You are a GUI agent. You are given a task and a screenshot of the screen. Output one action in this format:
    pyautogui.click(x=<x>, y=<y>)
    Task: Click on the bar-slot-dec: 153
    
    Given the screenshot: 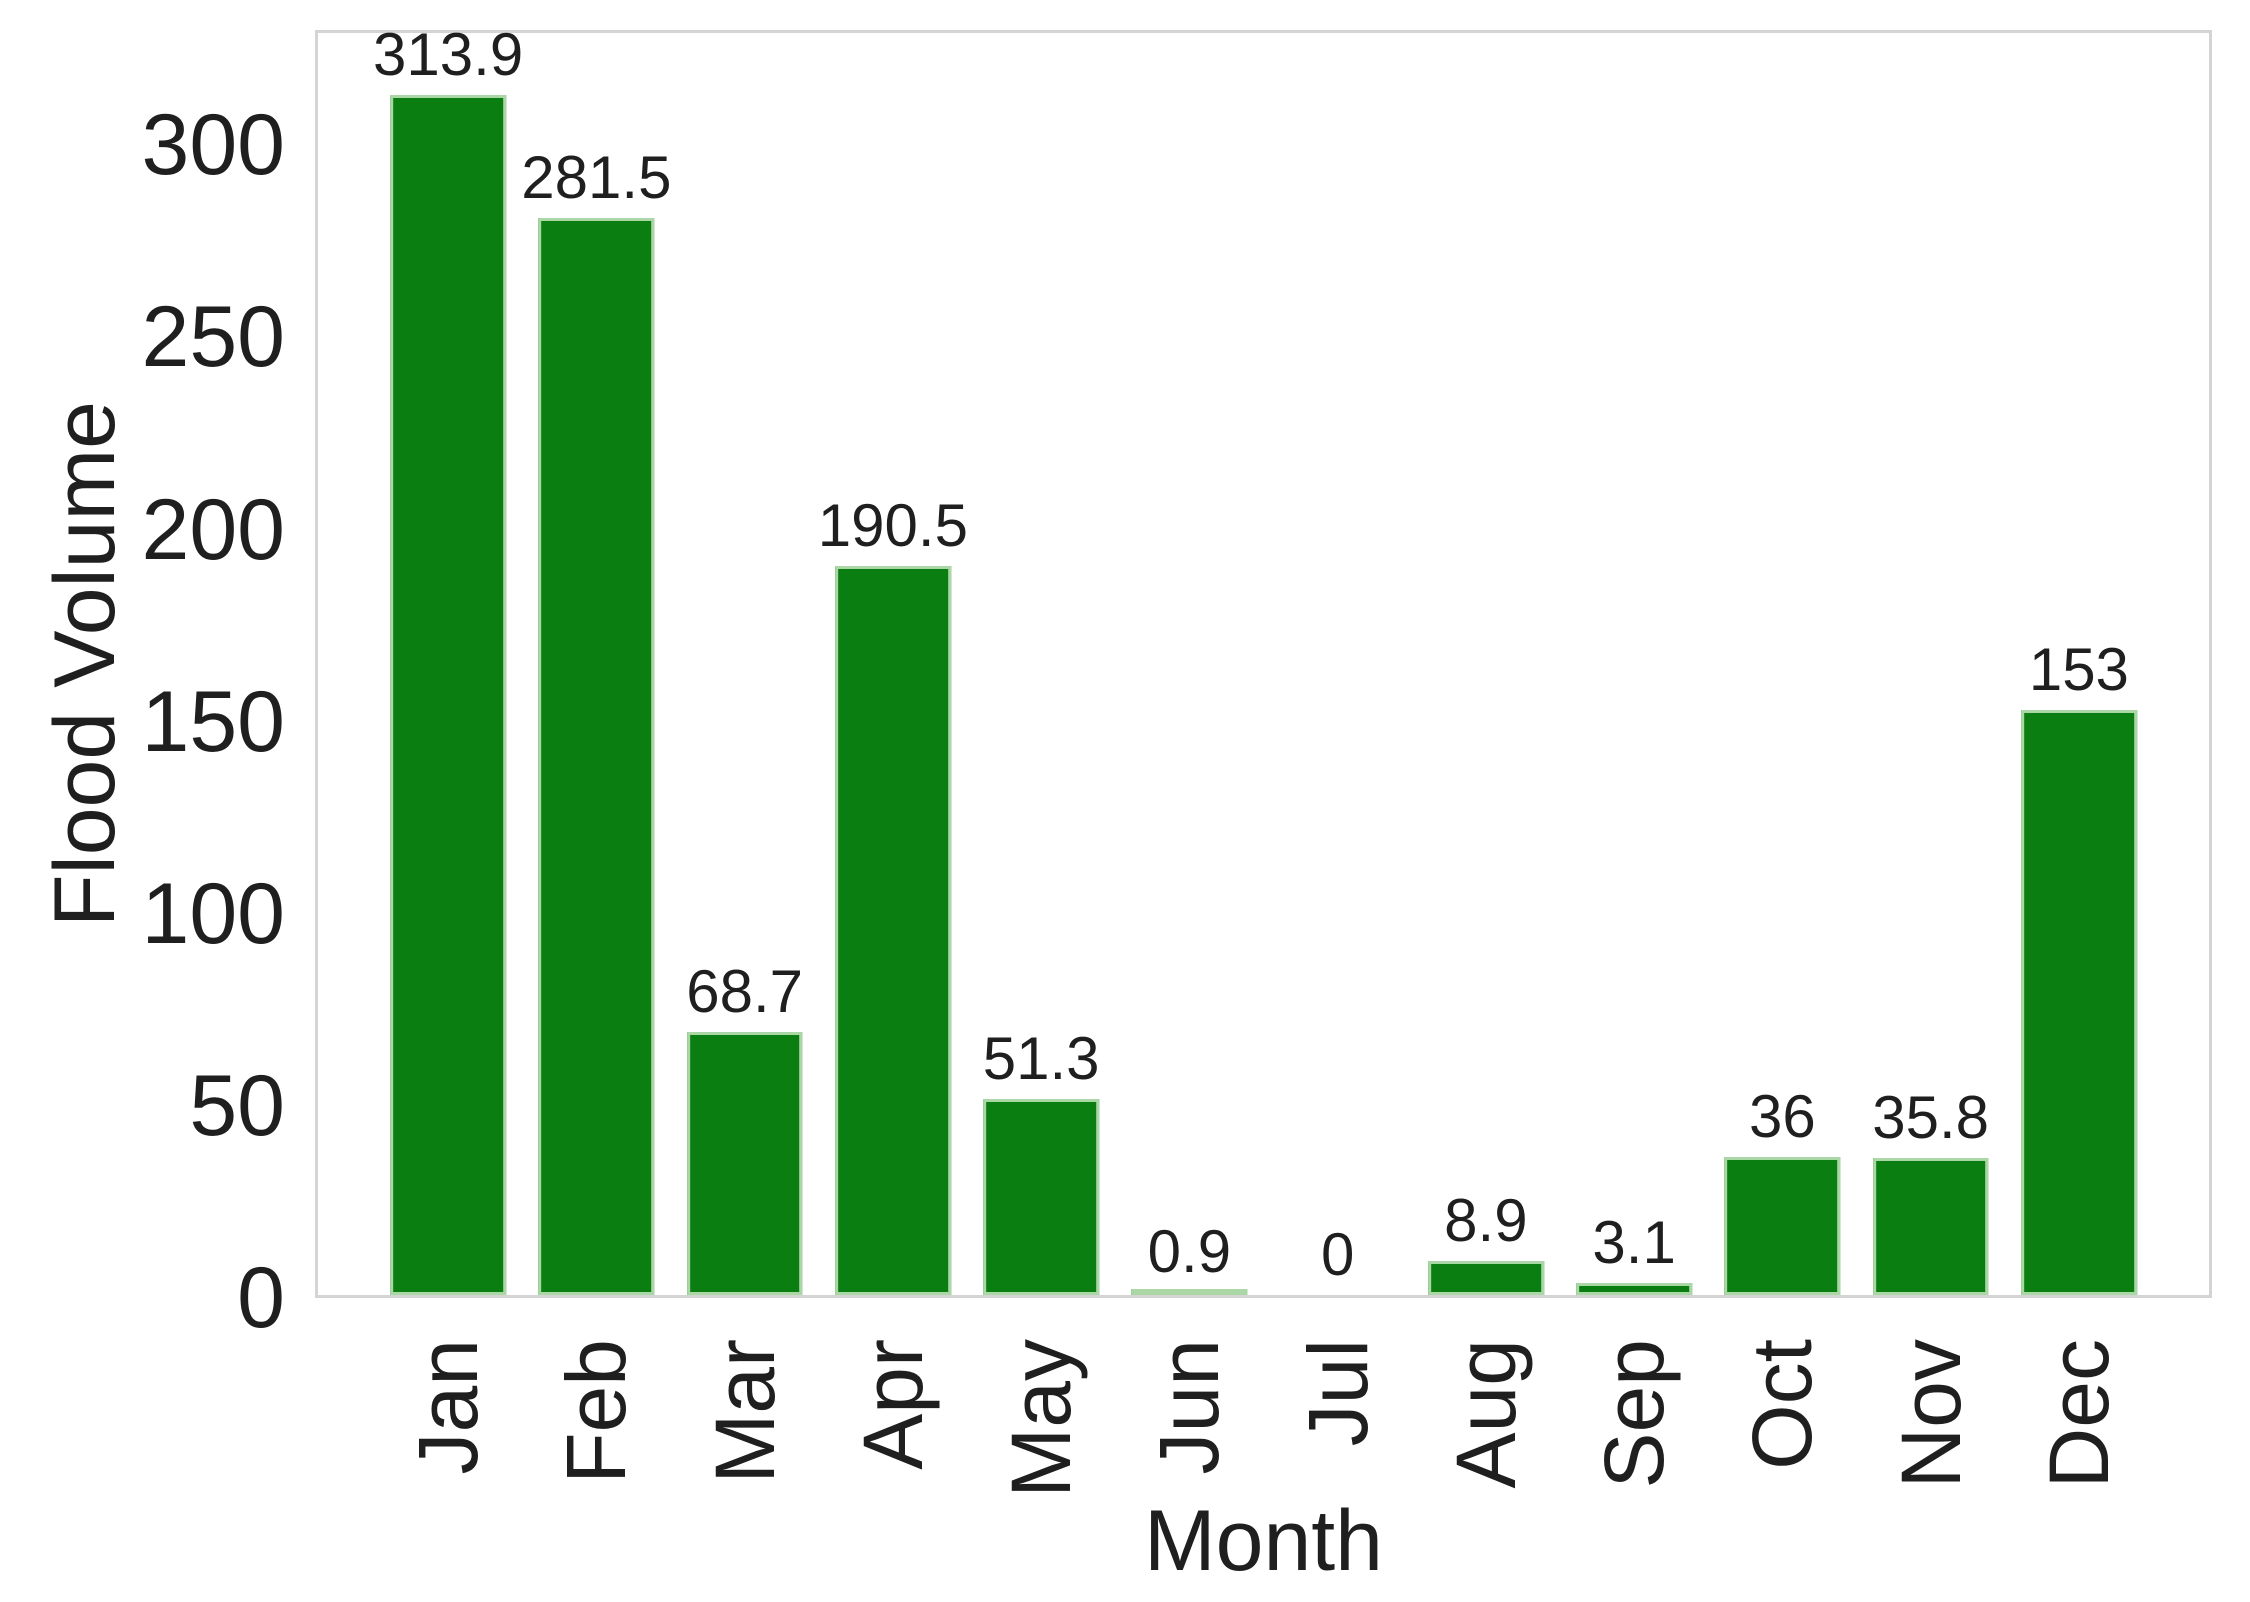 What is the action you would take?
    pyautogui.click(x=2079, y=664)
    